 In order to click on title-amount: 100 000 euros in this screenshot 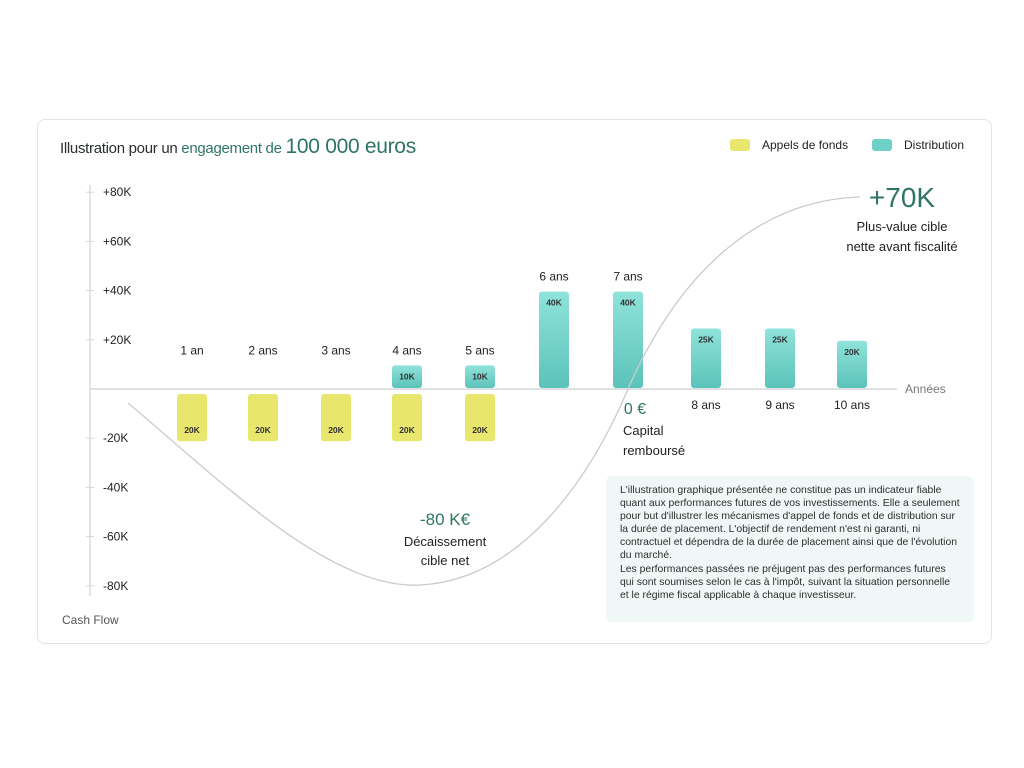, I will do `click(351, 146)`.